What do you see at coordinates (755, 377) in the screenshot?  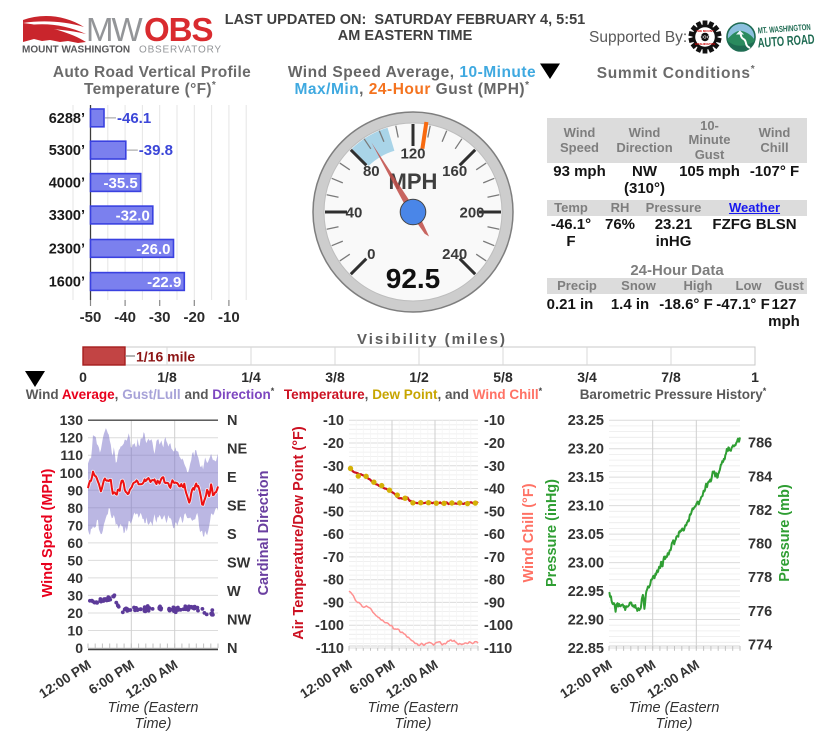 I see `svg-text: 1` at bounding box center [755, 377].